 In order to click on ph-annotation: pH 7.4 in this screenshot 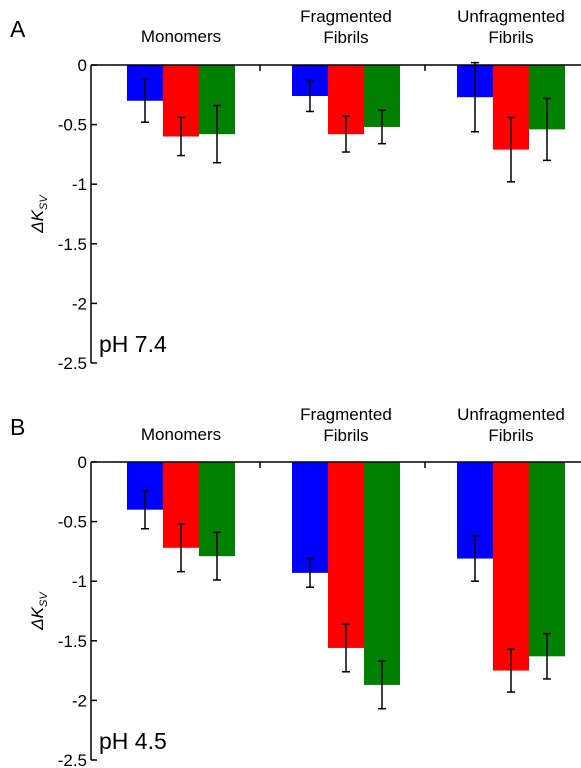, I will do `click(133, 344)`.